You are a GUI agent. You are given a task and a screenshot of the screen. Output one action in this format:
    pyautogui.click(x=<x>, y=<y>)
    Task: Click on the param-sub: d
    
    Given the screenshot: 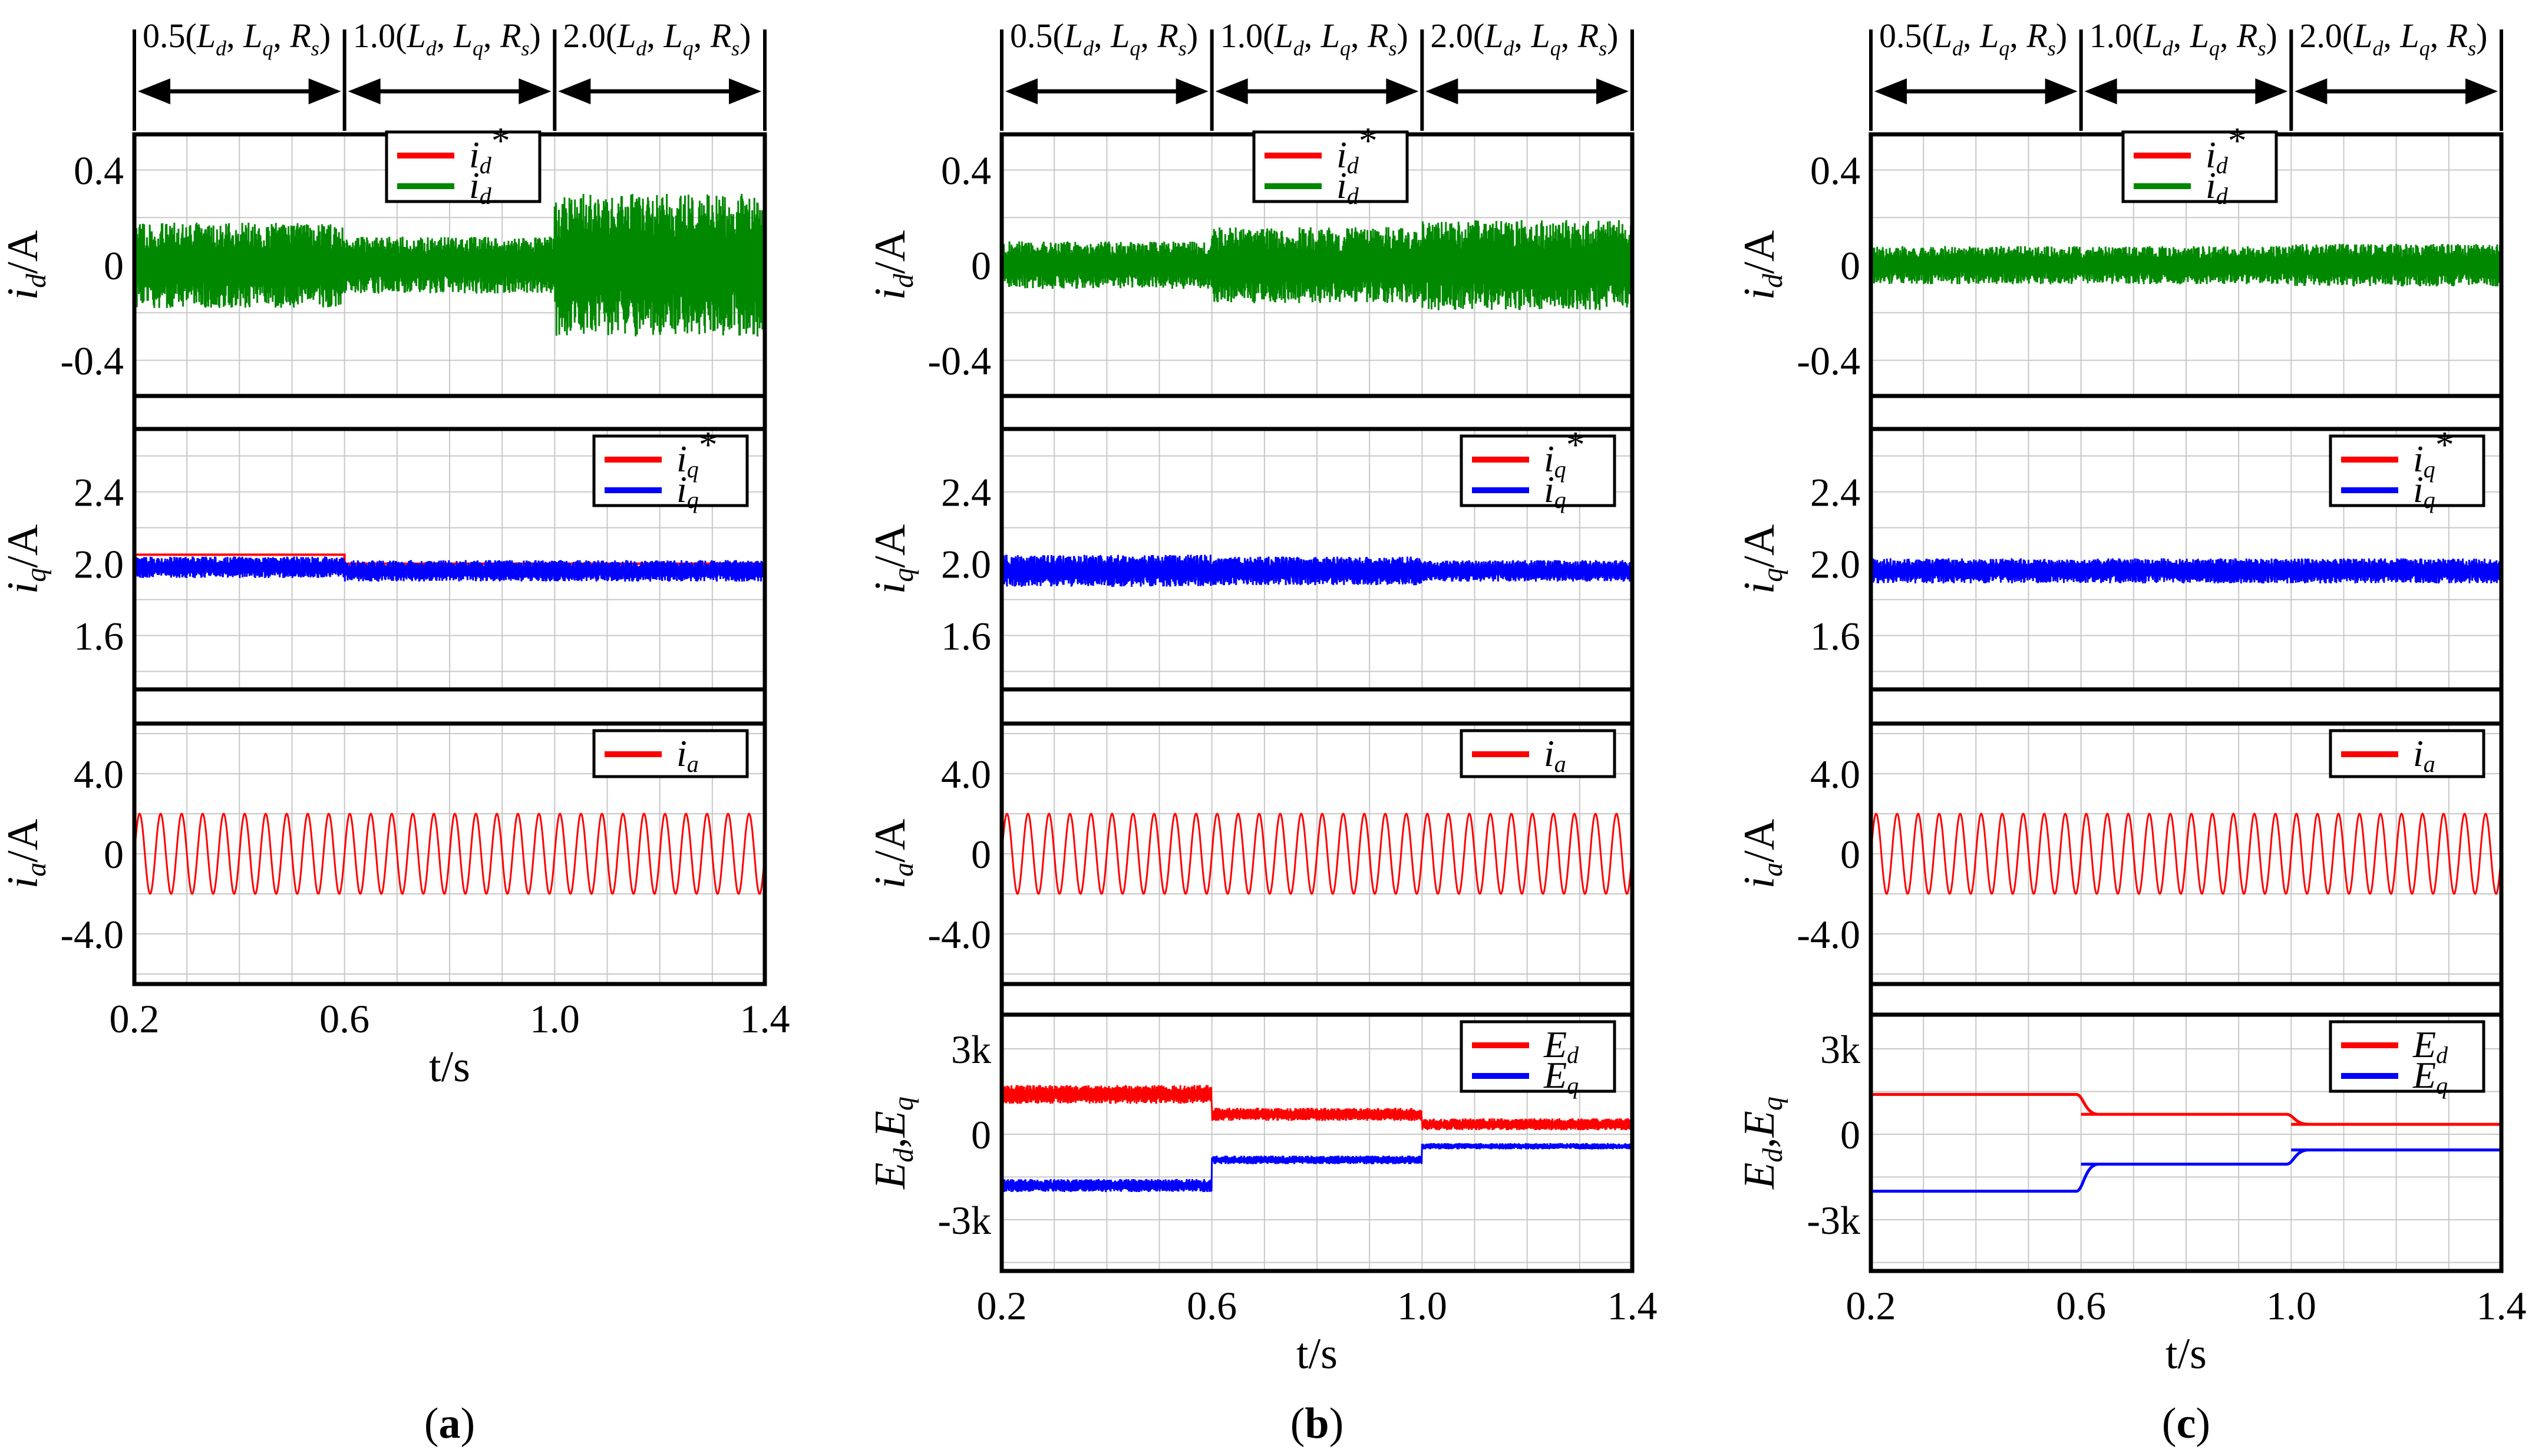 What is the action you would take?
    pyautogui.click(x=2168, y=48)
    